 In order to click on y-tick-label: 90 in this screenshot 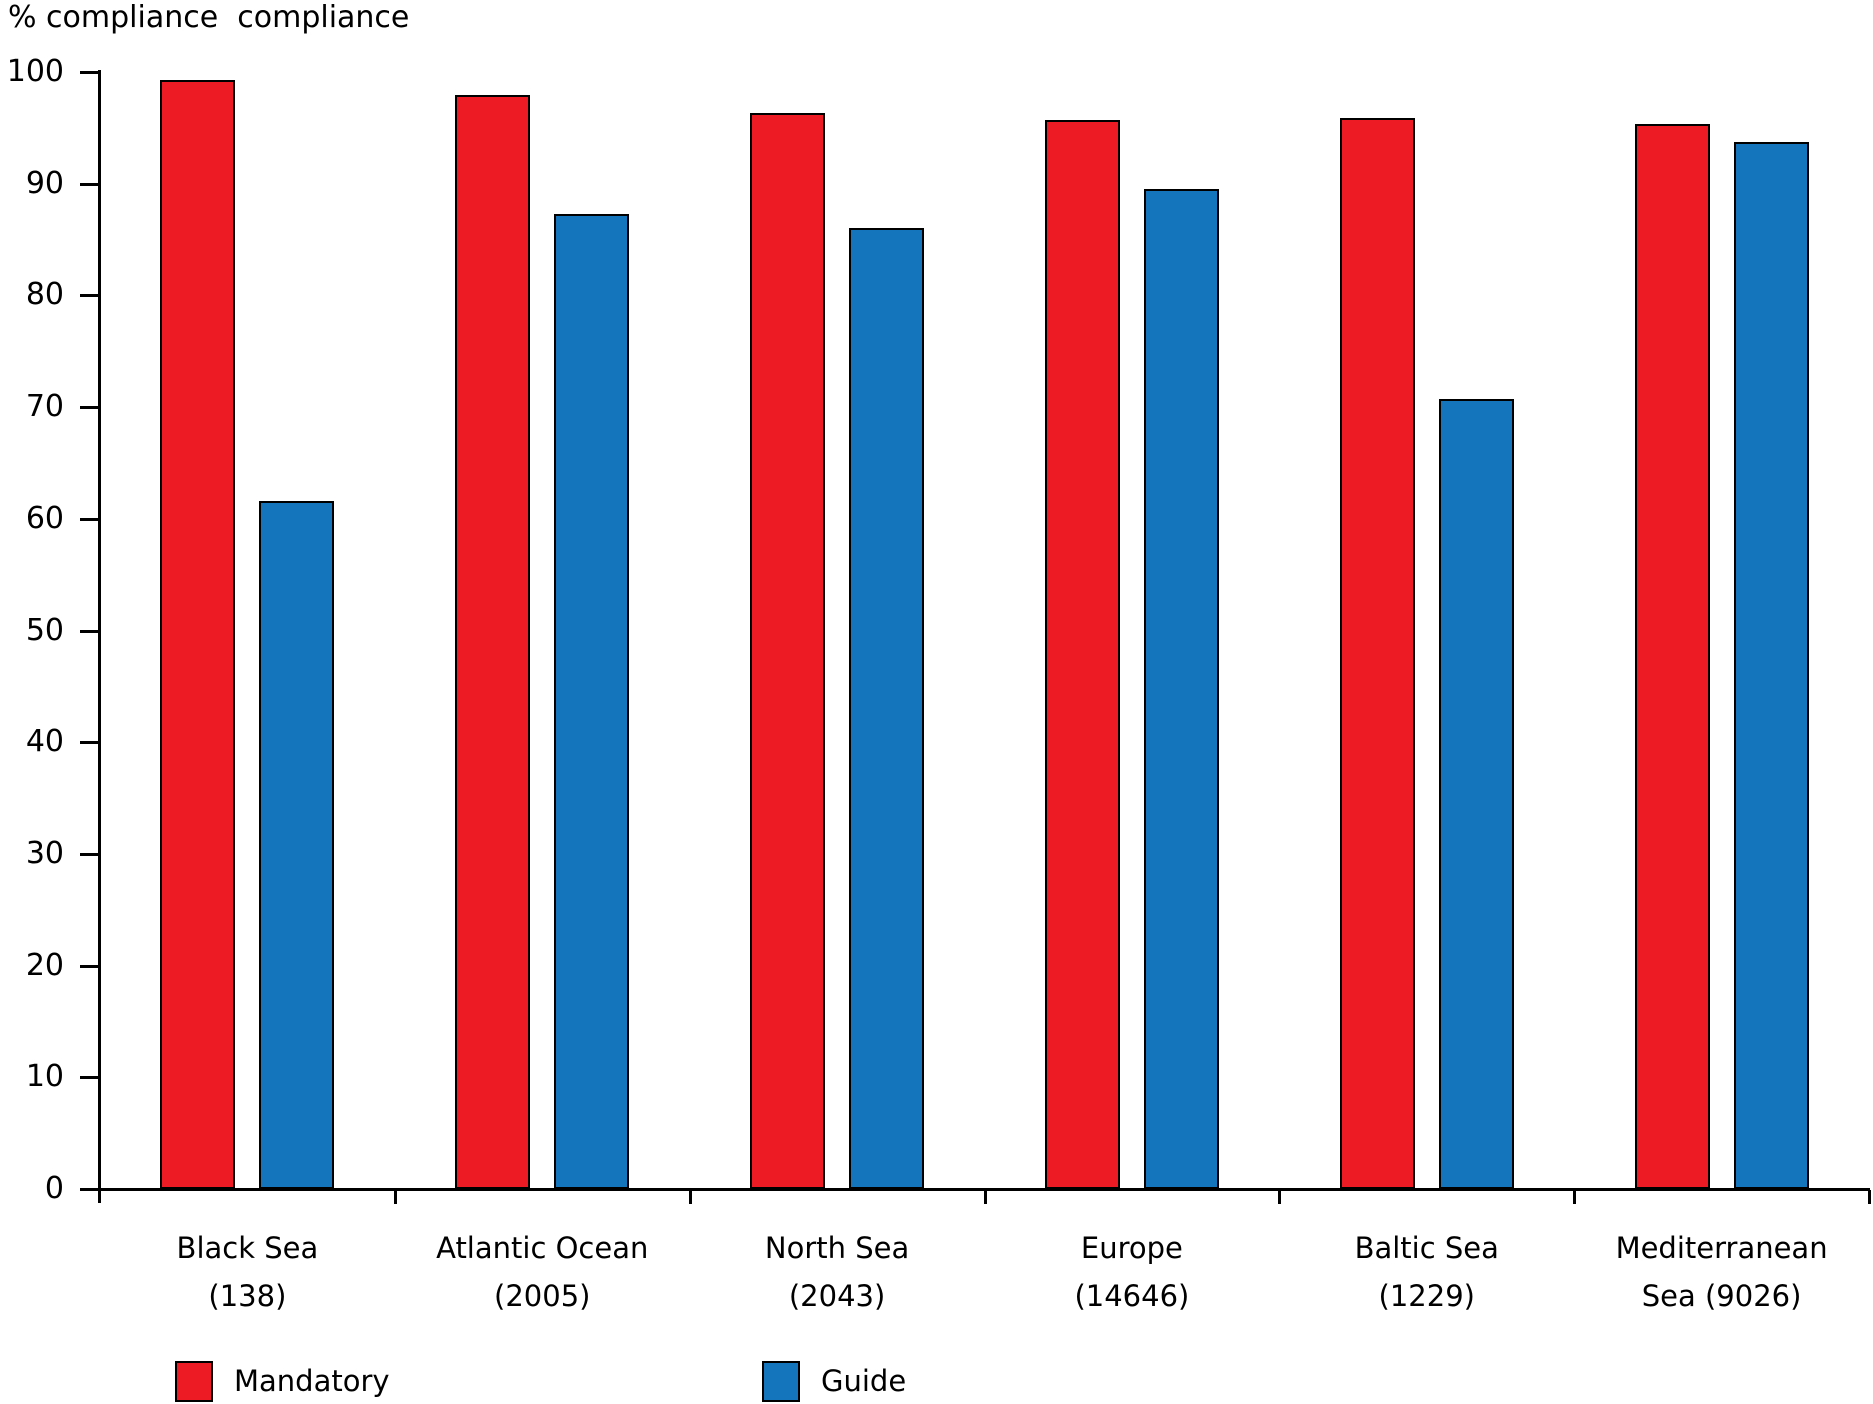, I will do `click(44, 183)`.